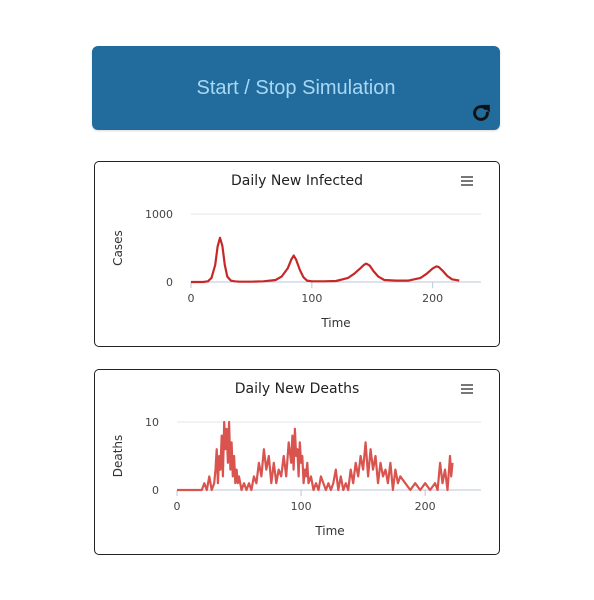 This screenshot has width=594, height=600. What do you see at coordinates (118, 456) in the screenshot?
I see `y-axis-title: Deaths` at bounding box center [118, 456].